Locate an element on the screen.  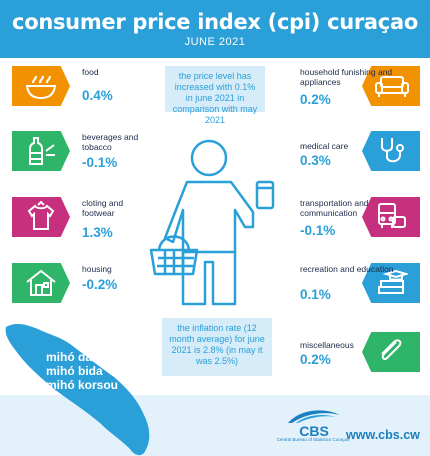
food-bowl-icon is located at coordinates (41, 86).